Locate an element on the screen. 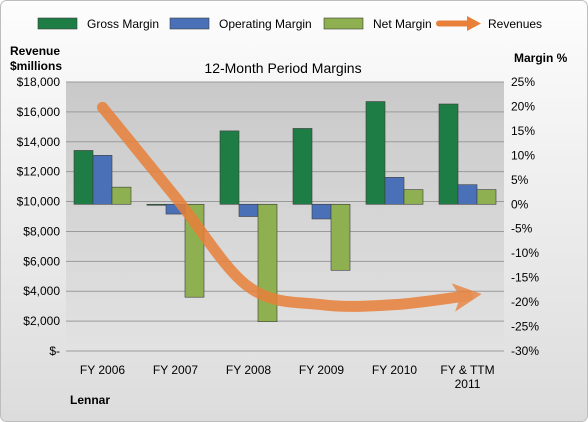  company-label: Lennar is located at coordinates (90, 400).